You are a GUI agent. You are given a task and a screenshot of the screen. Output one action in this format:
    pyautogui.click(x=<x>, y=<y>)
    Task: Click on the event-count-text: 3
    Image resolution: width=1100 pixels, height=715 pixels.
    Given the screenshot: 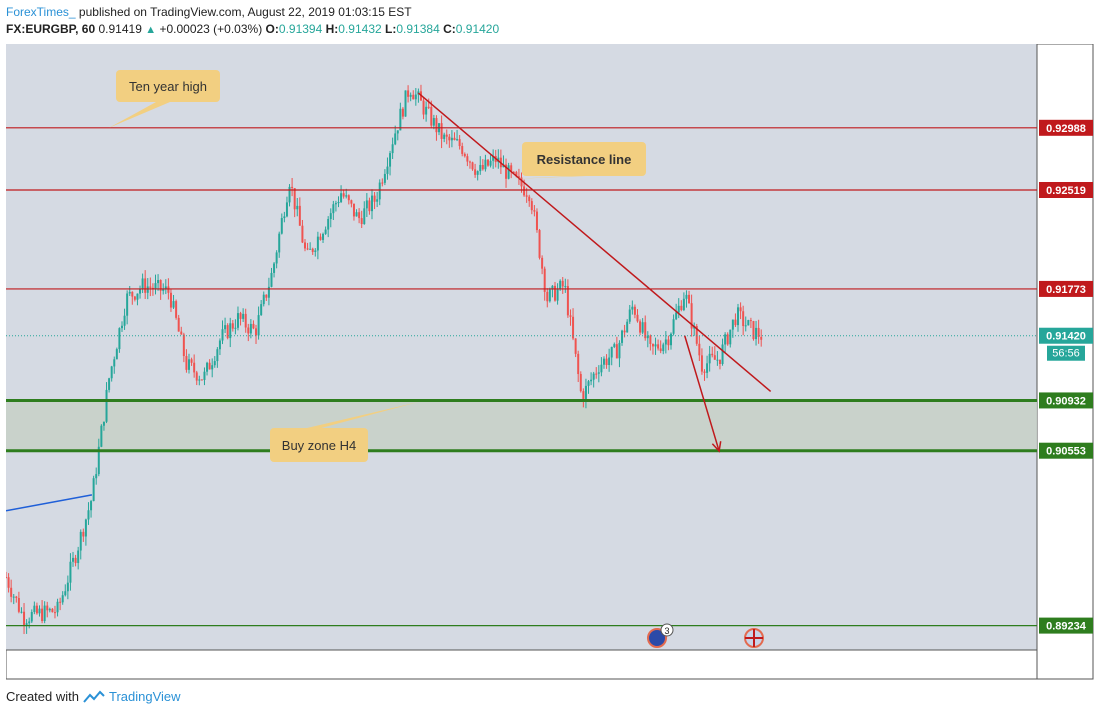 What is the action you would take?
    pyautogui.click(x=666, y=631)
    